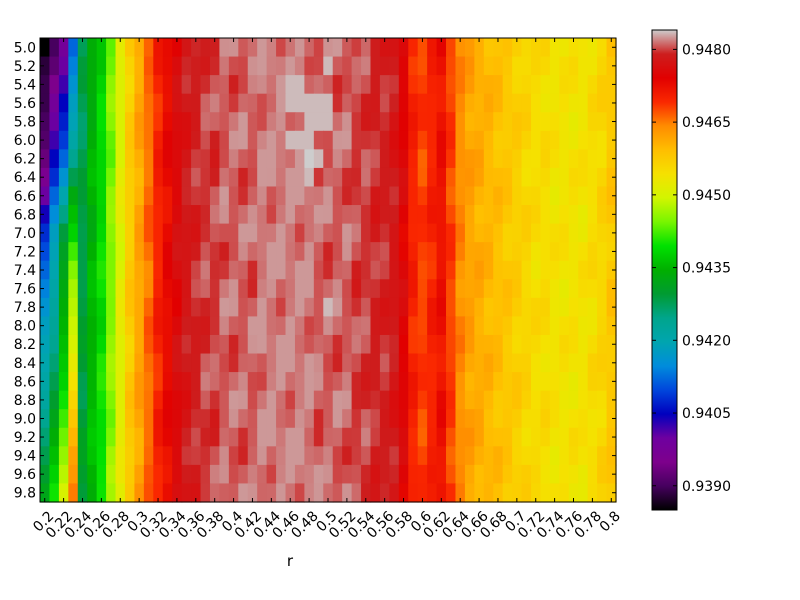 Image resolution: width=800 pixels, height=600 pixels. What do you see at coordinates (25, 215) in the screenshot?
I see `y-tick-label: 6.8` at bounding box center [25, 215].